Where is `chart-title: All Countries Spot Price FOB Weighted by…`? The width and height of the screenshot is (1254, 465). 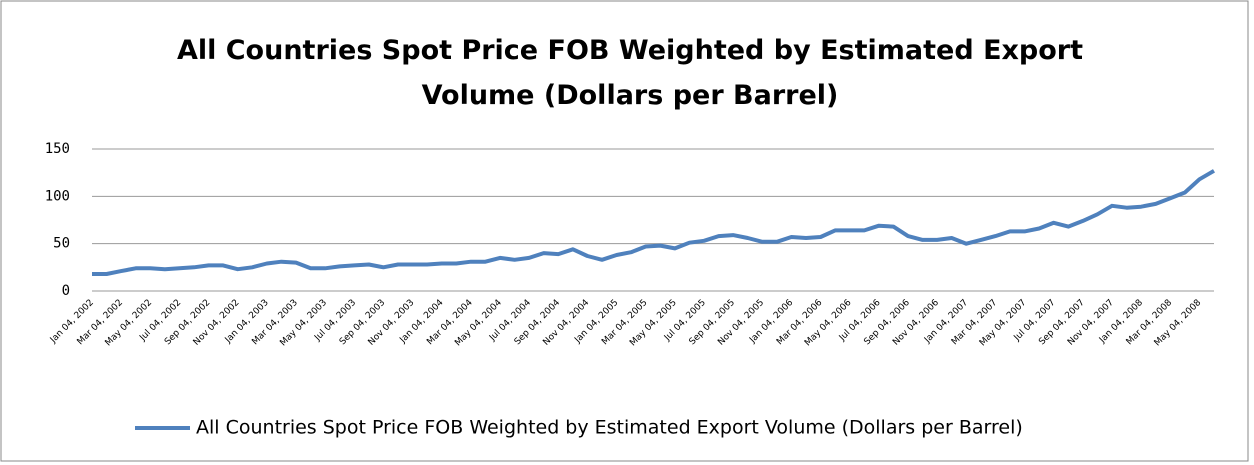
chart-title: All Countries Spot Price FOB Weighted by… is located at coordinates (630, 73).